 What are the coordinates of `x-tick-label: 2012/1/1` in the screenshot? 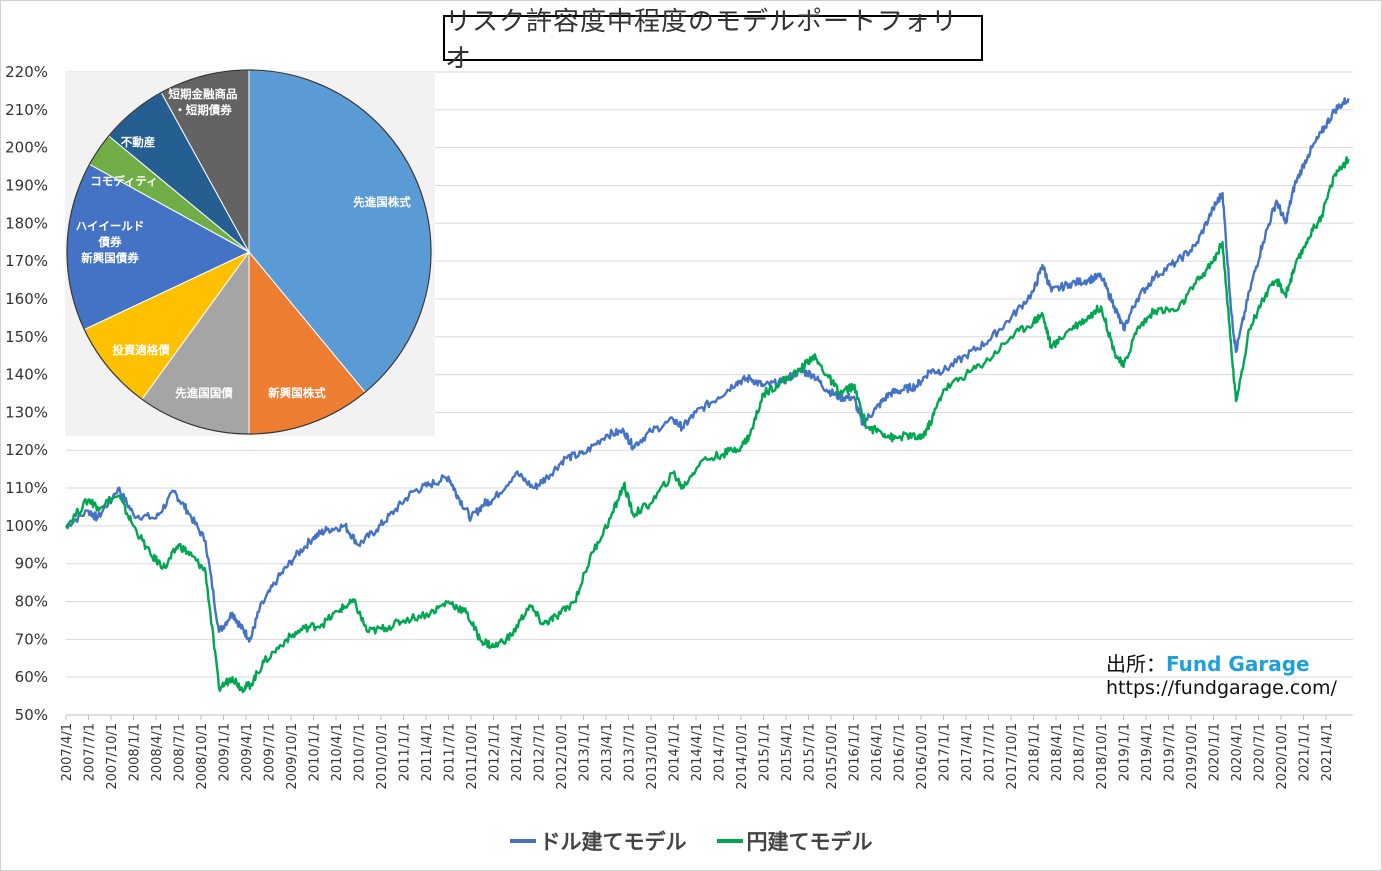 It's located at (495, 752).